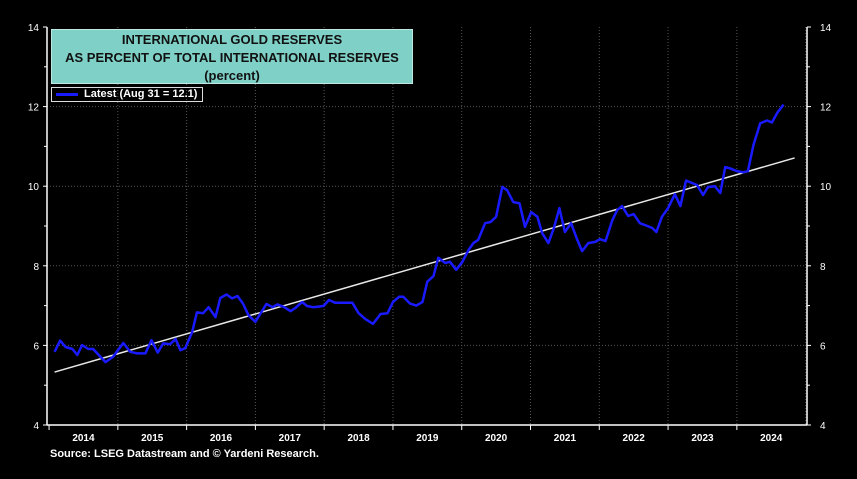 This screenshot has height=479, width=857. I want to click on y-tick-label-right: 10, so click(826, 187).